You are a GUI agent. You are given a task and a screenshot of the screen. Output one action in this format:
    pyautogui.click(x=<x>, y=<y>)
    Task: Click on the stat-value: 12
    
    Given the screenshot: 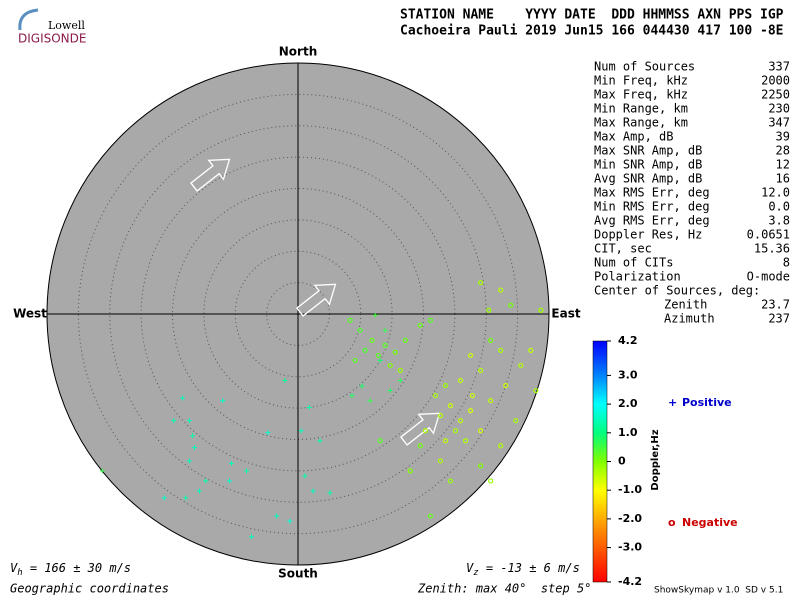 What is the action you would take?
    pyautogui.click(x=783, y=165)
    